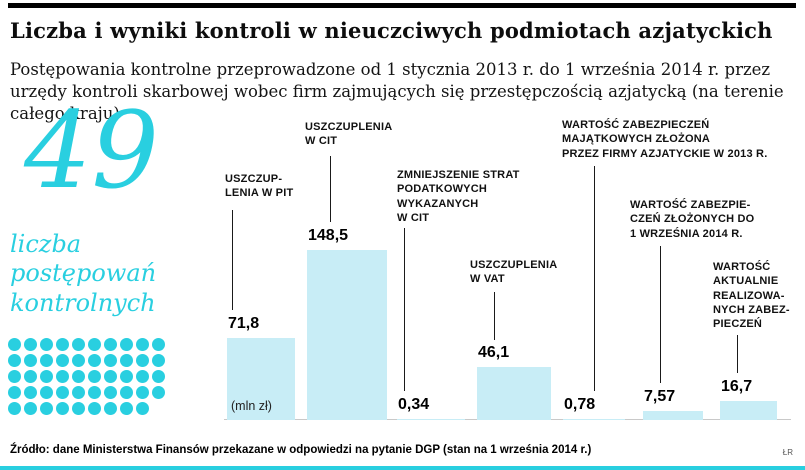 This screenshot has width=805, height=470. Describe the element at coordinates (431, 265) in the screenshot. I see `bar-group: 0,34` at that location.